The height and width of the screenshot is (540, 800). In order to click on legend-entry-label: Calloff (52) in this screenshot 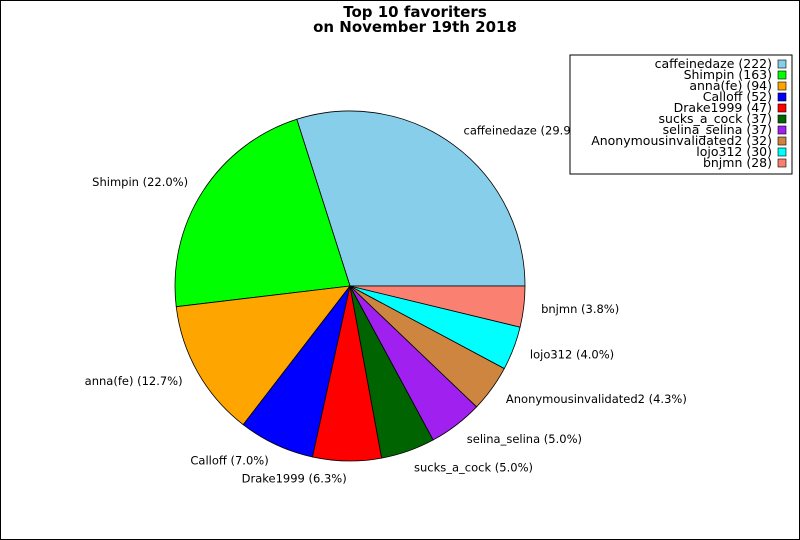, I will do `click(737, 96)`.